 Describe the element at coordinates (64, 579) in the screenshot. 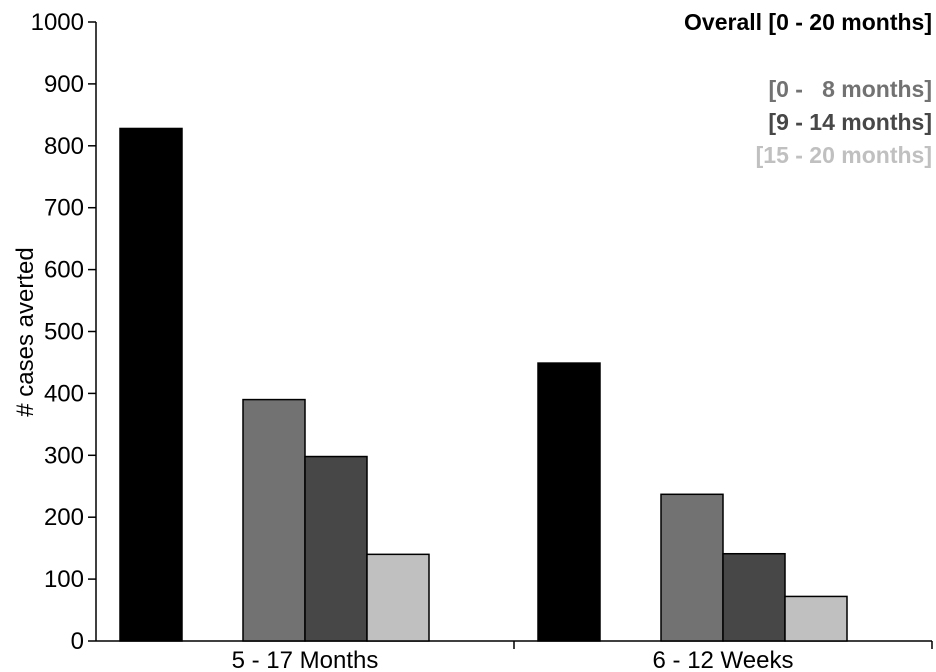

I see `y-tick-label: 100` at that location.